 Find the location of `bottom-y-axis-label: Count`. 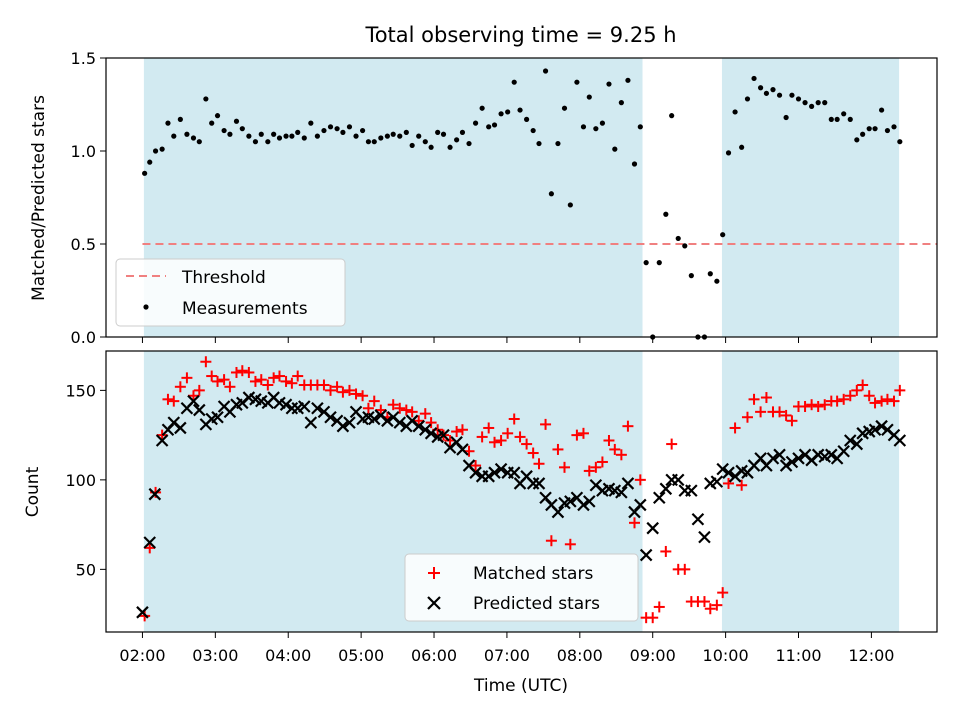

bottom-y-axis-label: Count is located at coordinates (33, 491).